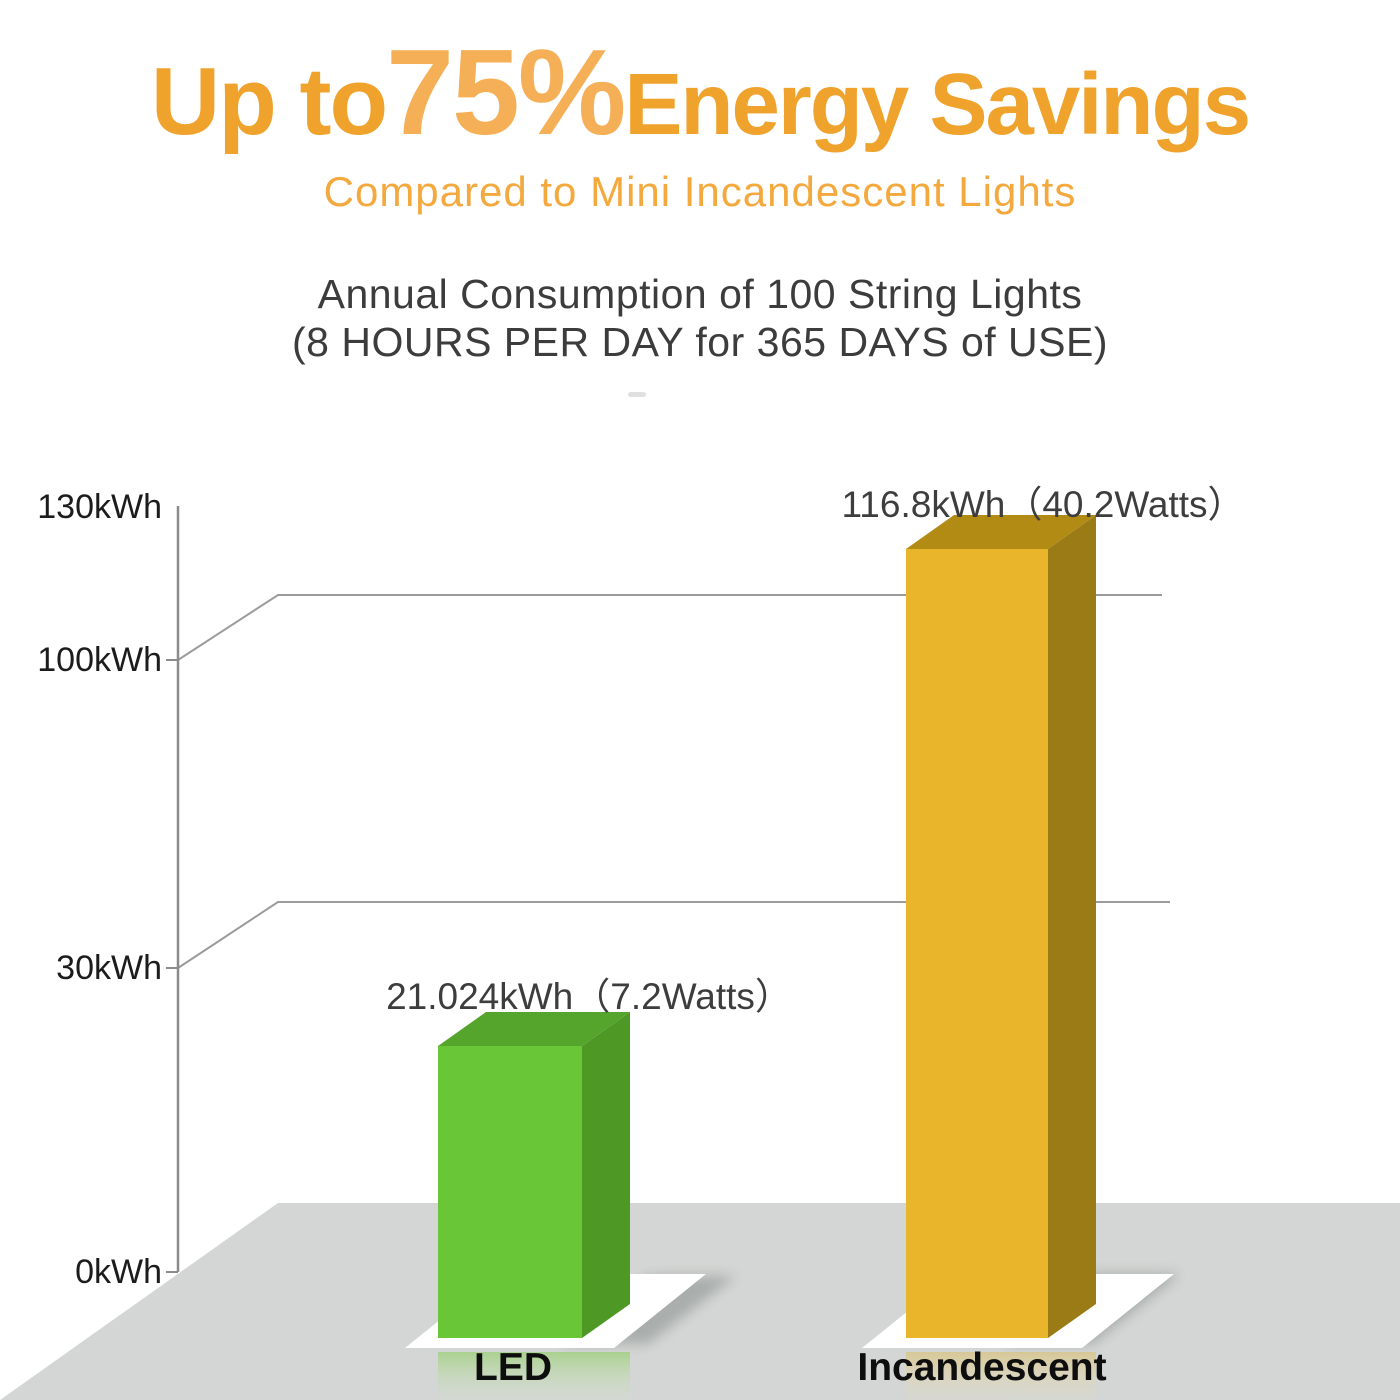  Describe the element at coordinates (118, 1272) in the screenshot. I see `y-tick-label-0kwh: 0kWh` at that location.